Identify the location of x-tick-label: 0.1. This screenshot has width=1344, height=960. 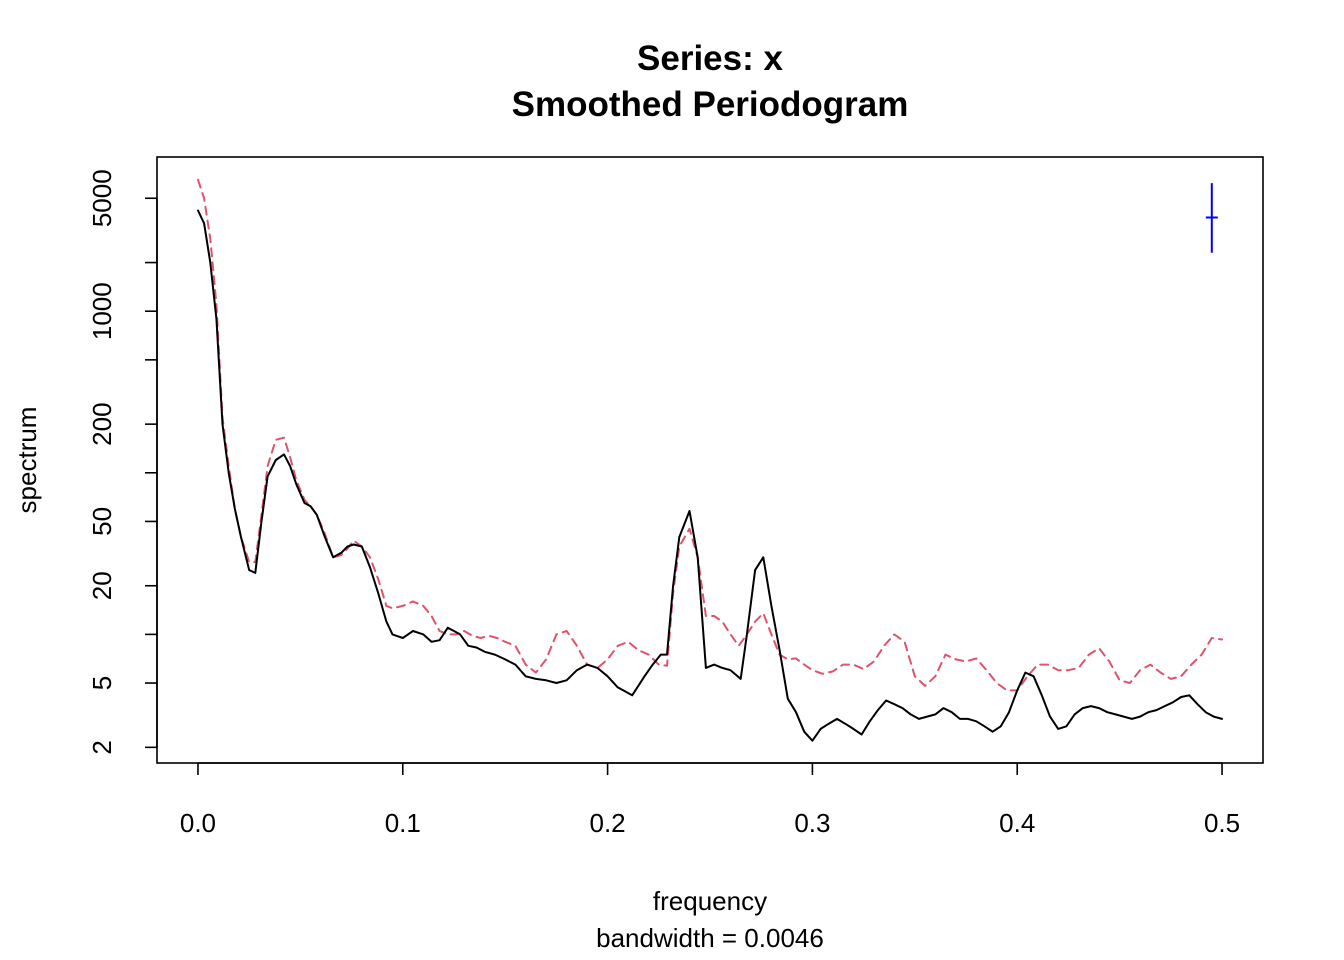
(403, 823).